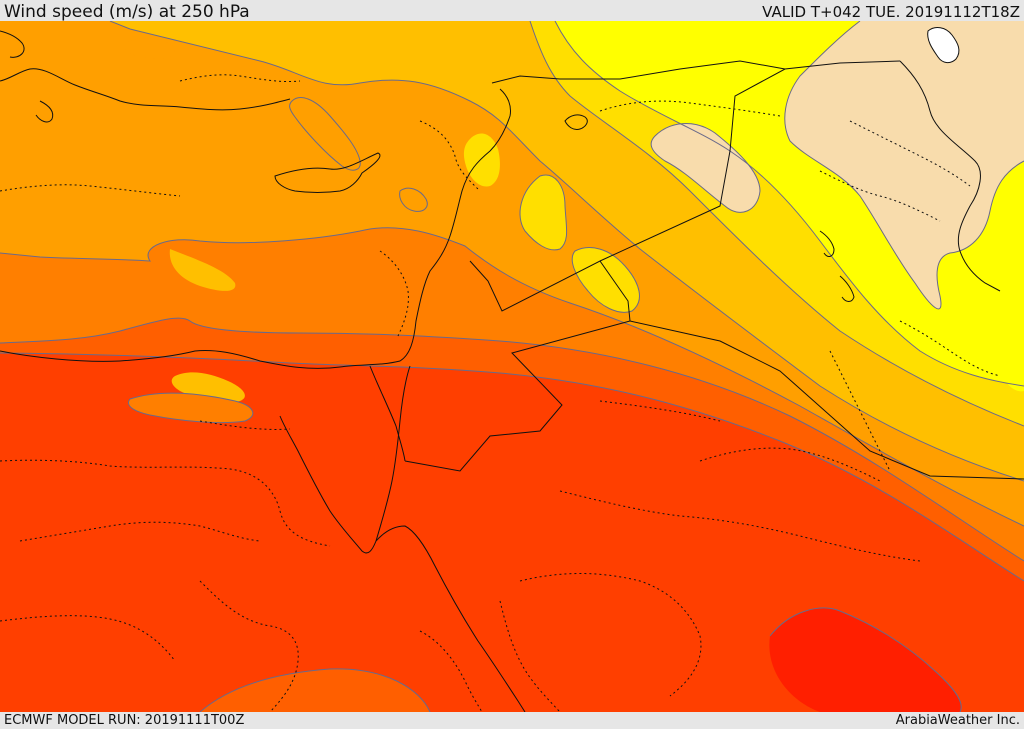 Image resolution: width=1024 pixels, height=729 pixels. What do you see at coordinates (150, 48) in the screenshot?
I see `band-pocket-40-45-west` at bounding box center [150, 48].